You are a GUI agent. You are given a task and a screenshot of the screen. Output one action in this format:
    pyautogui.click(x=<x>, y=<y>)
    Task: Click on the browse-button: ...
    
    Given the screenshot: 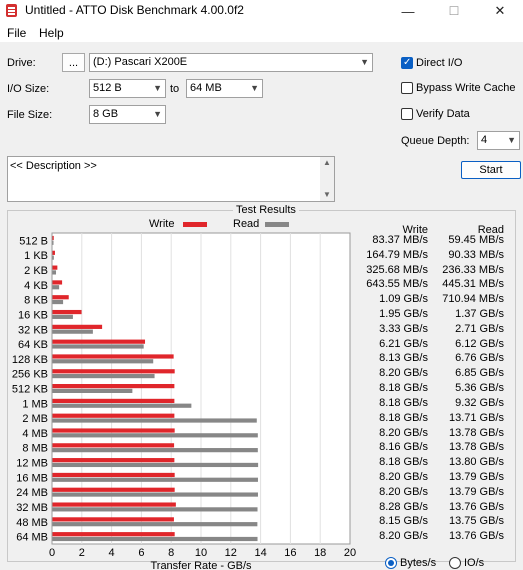 What is the action you would take?
    pyautogui.click(x=73, y=62)
    